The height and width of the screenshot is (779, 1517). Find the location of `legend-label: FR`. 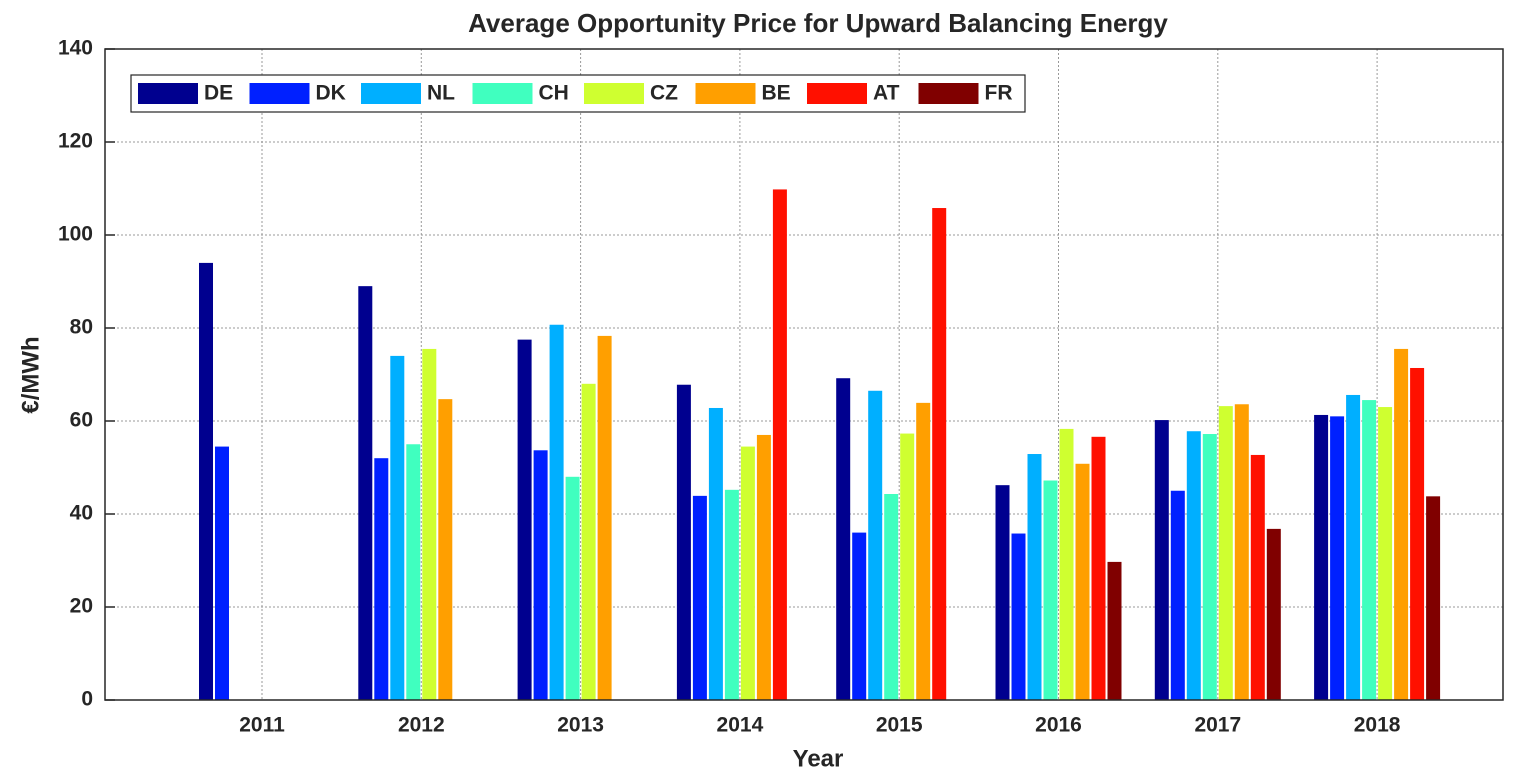

legend-label: FR is located at coordinates (999, 93).